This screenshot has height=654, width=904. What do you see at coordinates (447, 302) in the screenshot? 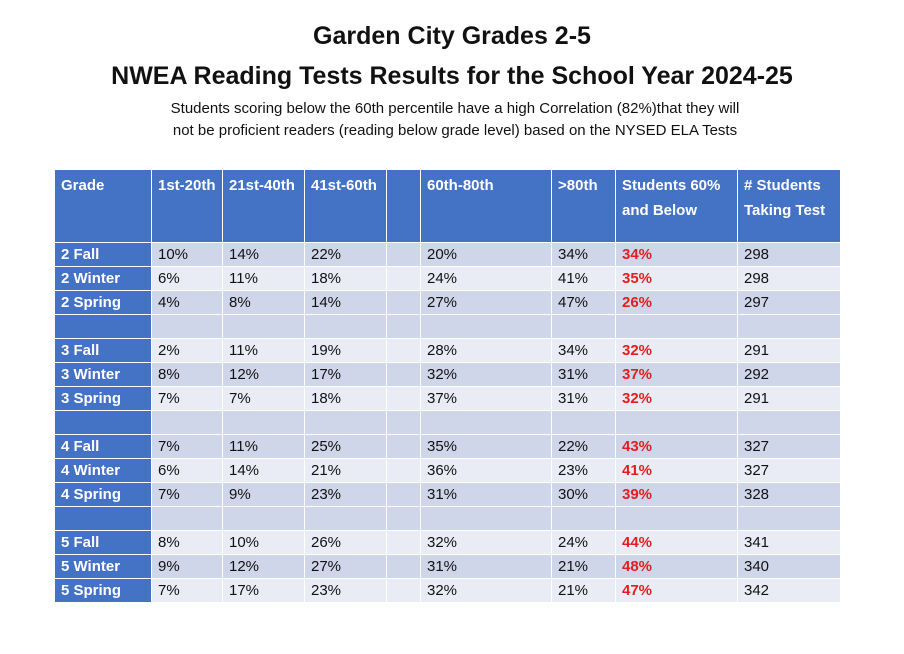
I see `table-row: 2 Spring 4% 8% 14% 27% 47% 26% 297` at bounding box center [447, 302].